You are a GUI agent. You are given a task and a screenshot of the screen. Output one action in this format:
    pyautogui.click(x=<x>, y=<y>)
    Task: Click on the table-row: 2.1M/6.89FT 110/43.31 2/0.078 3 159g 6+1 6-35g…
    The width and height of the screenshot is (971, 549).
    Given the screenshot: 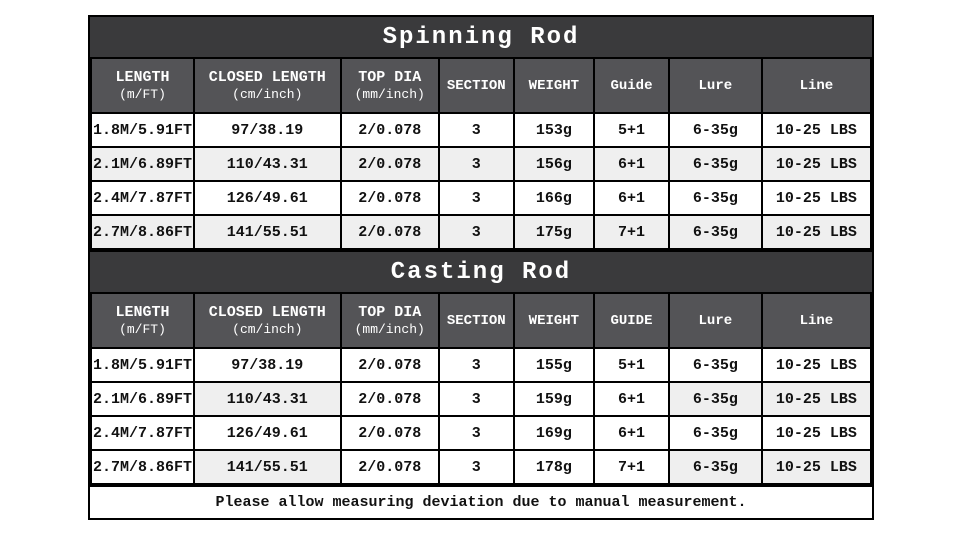 What is the action you would take?
    pyautogui.click(x=481, y=399)
    